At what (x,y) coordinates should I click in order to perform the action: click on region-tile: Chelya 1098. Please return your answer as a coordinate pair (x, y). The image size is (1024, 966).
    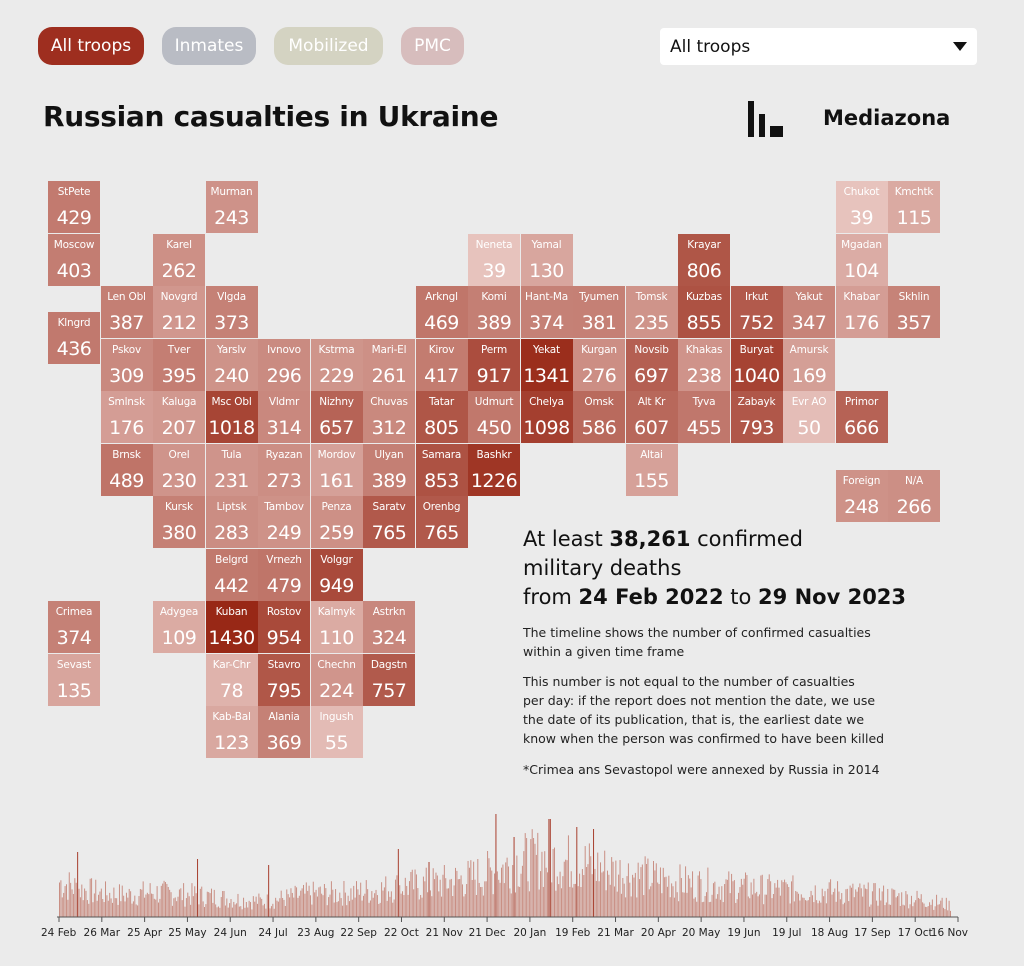
    Looking at the image, I should click on (546, 417).